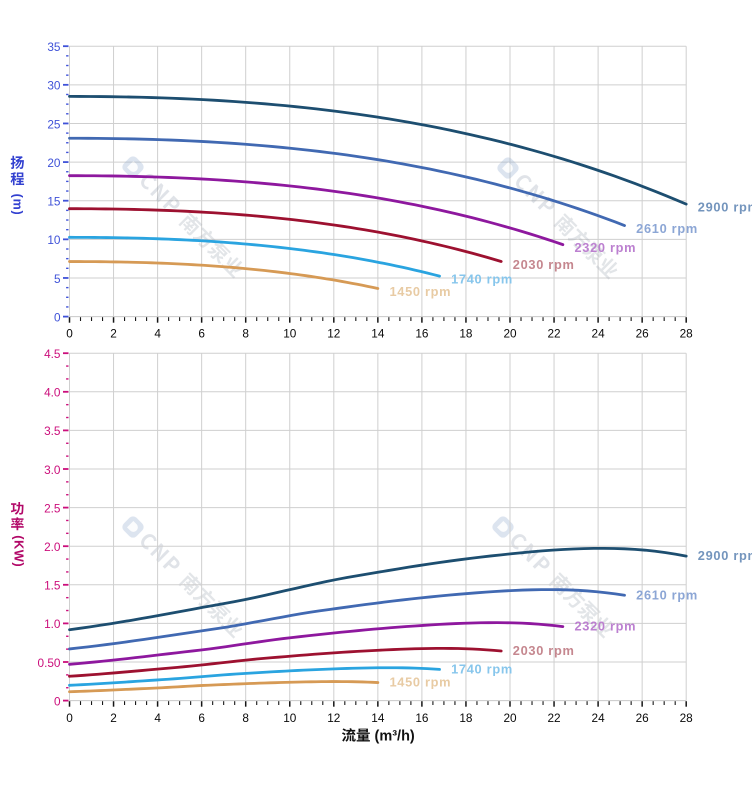 The height and width of the screenshot is (797, 752). Describe the element at coordinates (52, 470) in the screenshot. I see `svg-text: 3.0` at that location.